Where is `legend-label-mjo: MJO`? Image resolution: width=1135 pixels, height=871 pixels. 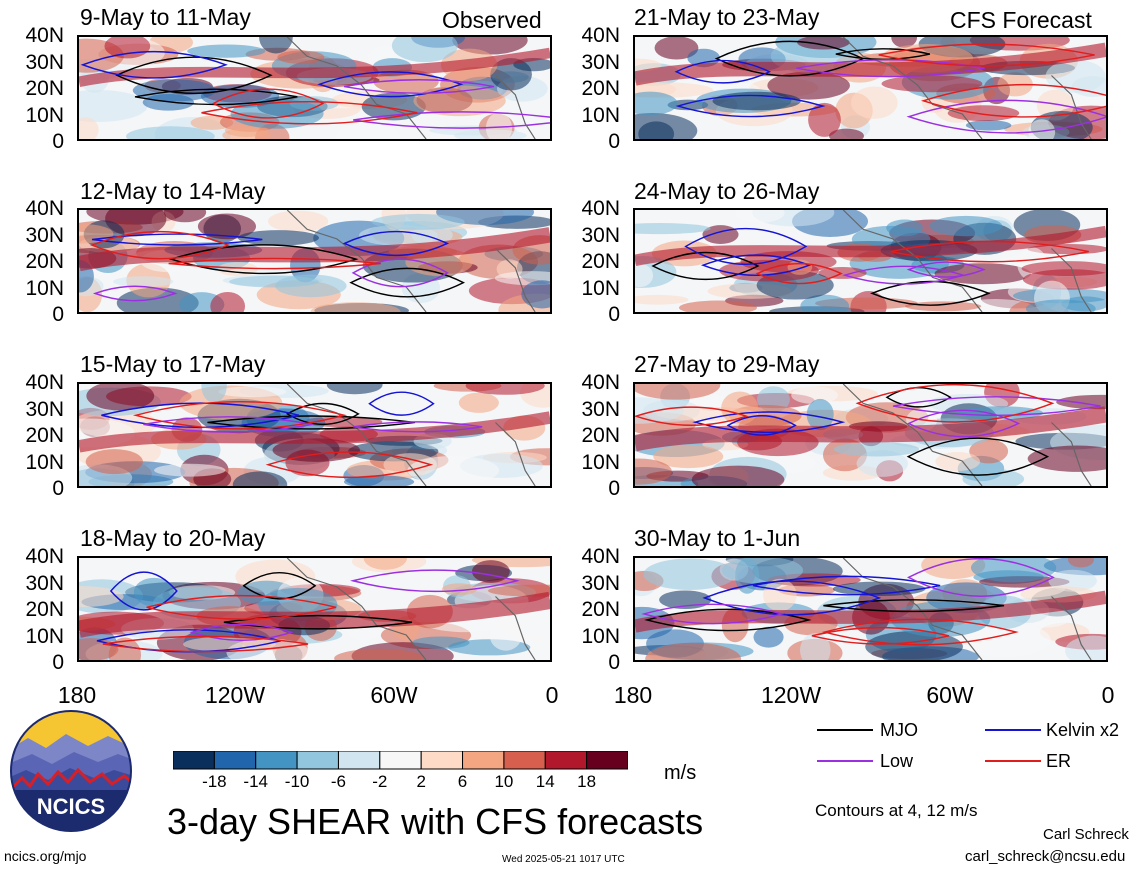 legend-label-mjo: MJO is located at coordinates (899, 730).